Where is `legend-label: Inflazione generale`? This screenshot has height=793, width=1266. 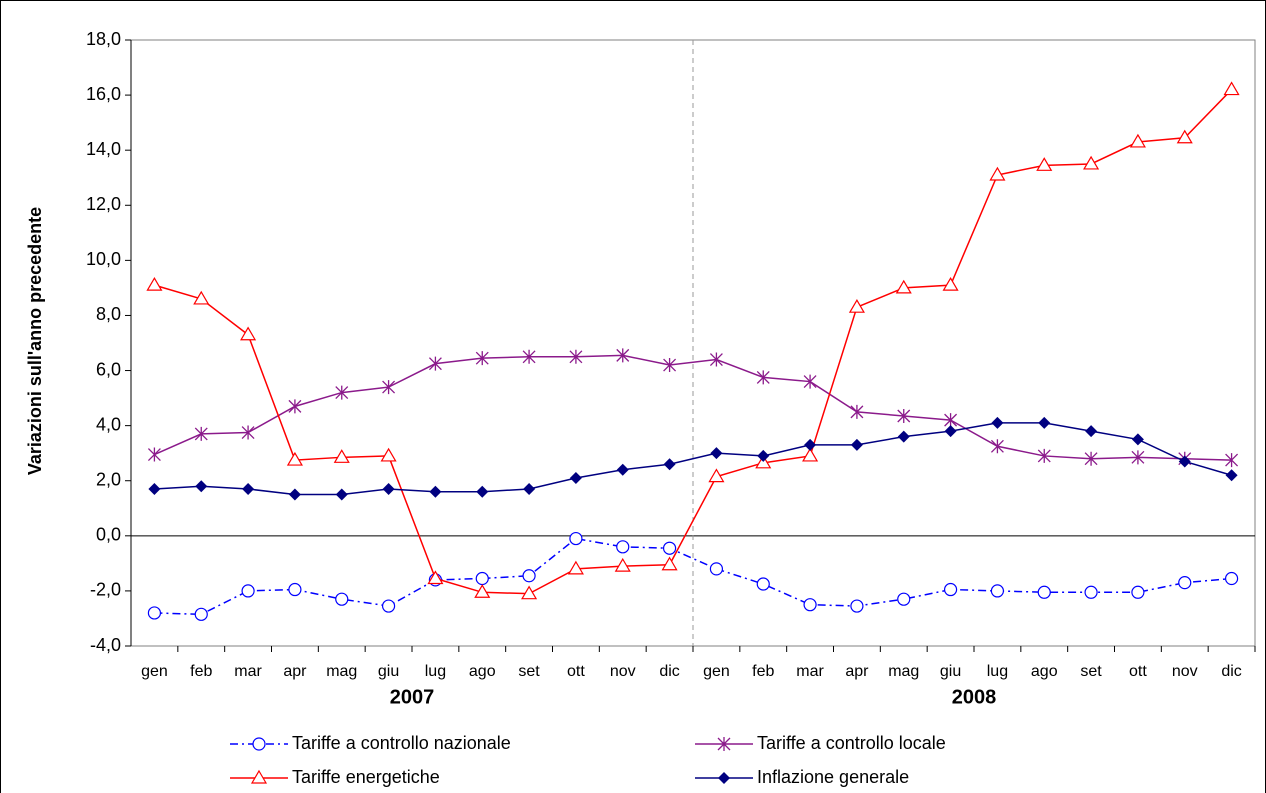 legend-label: Inflazione generale is located at coordinates (833, 777).